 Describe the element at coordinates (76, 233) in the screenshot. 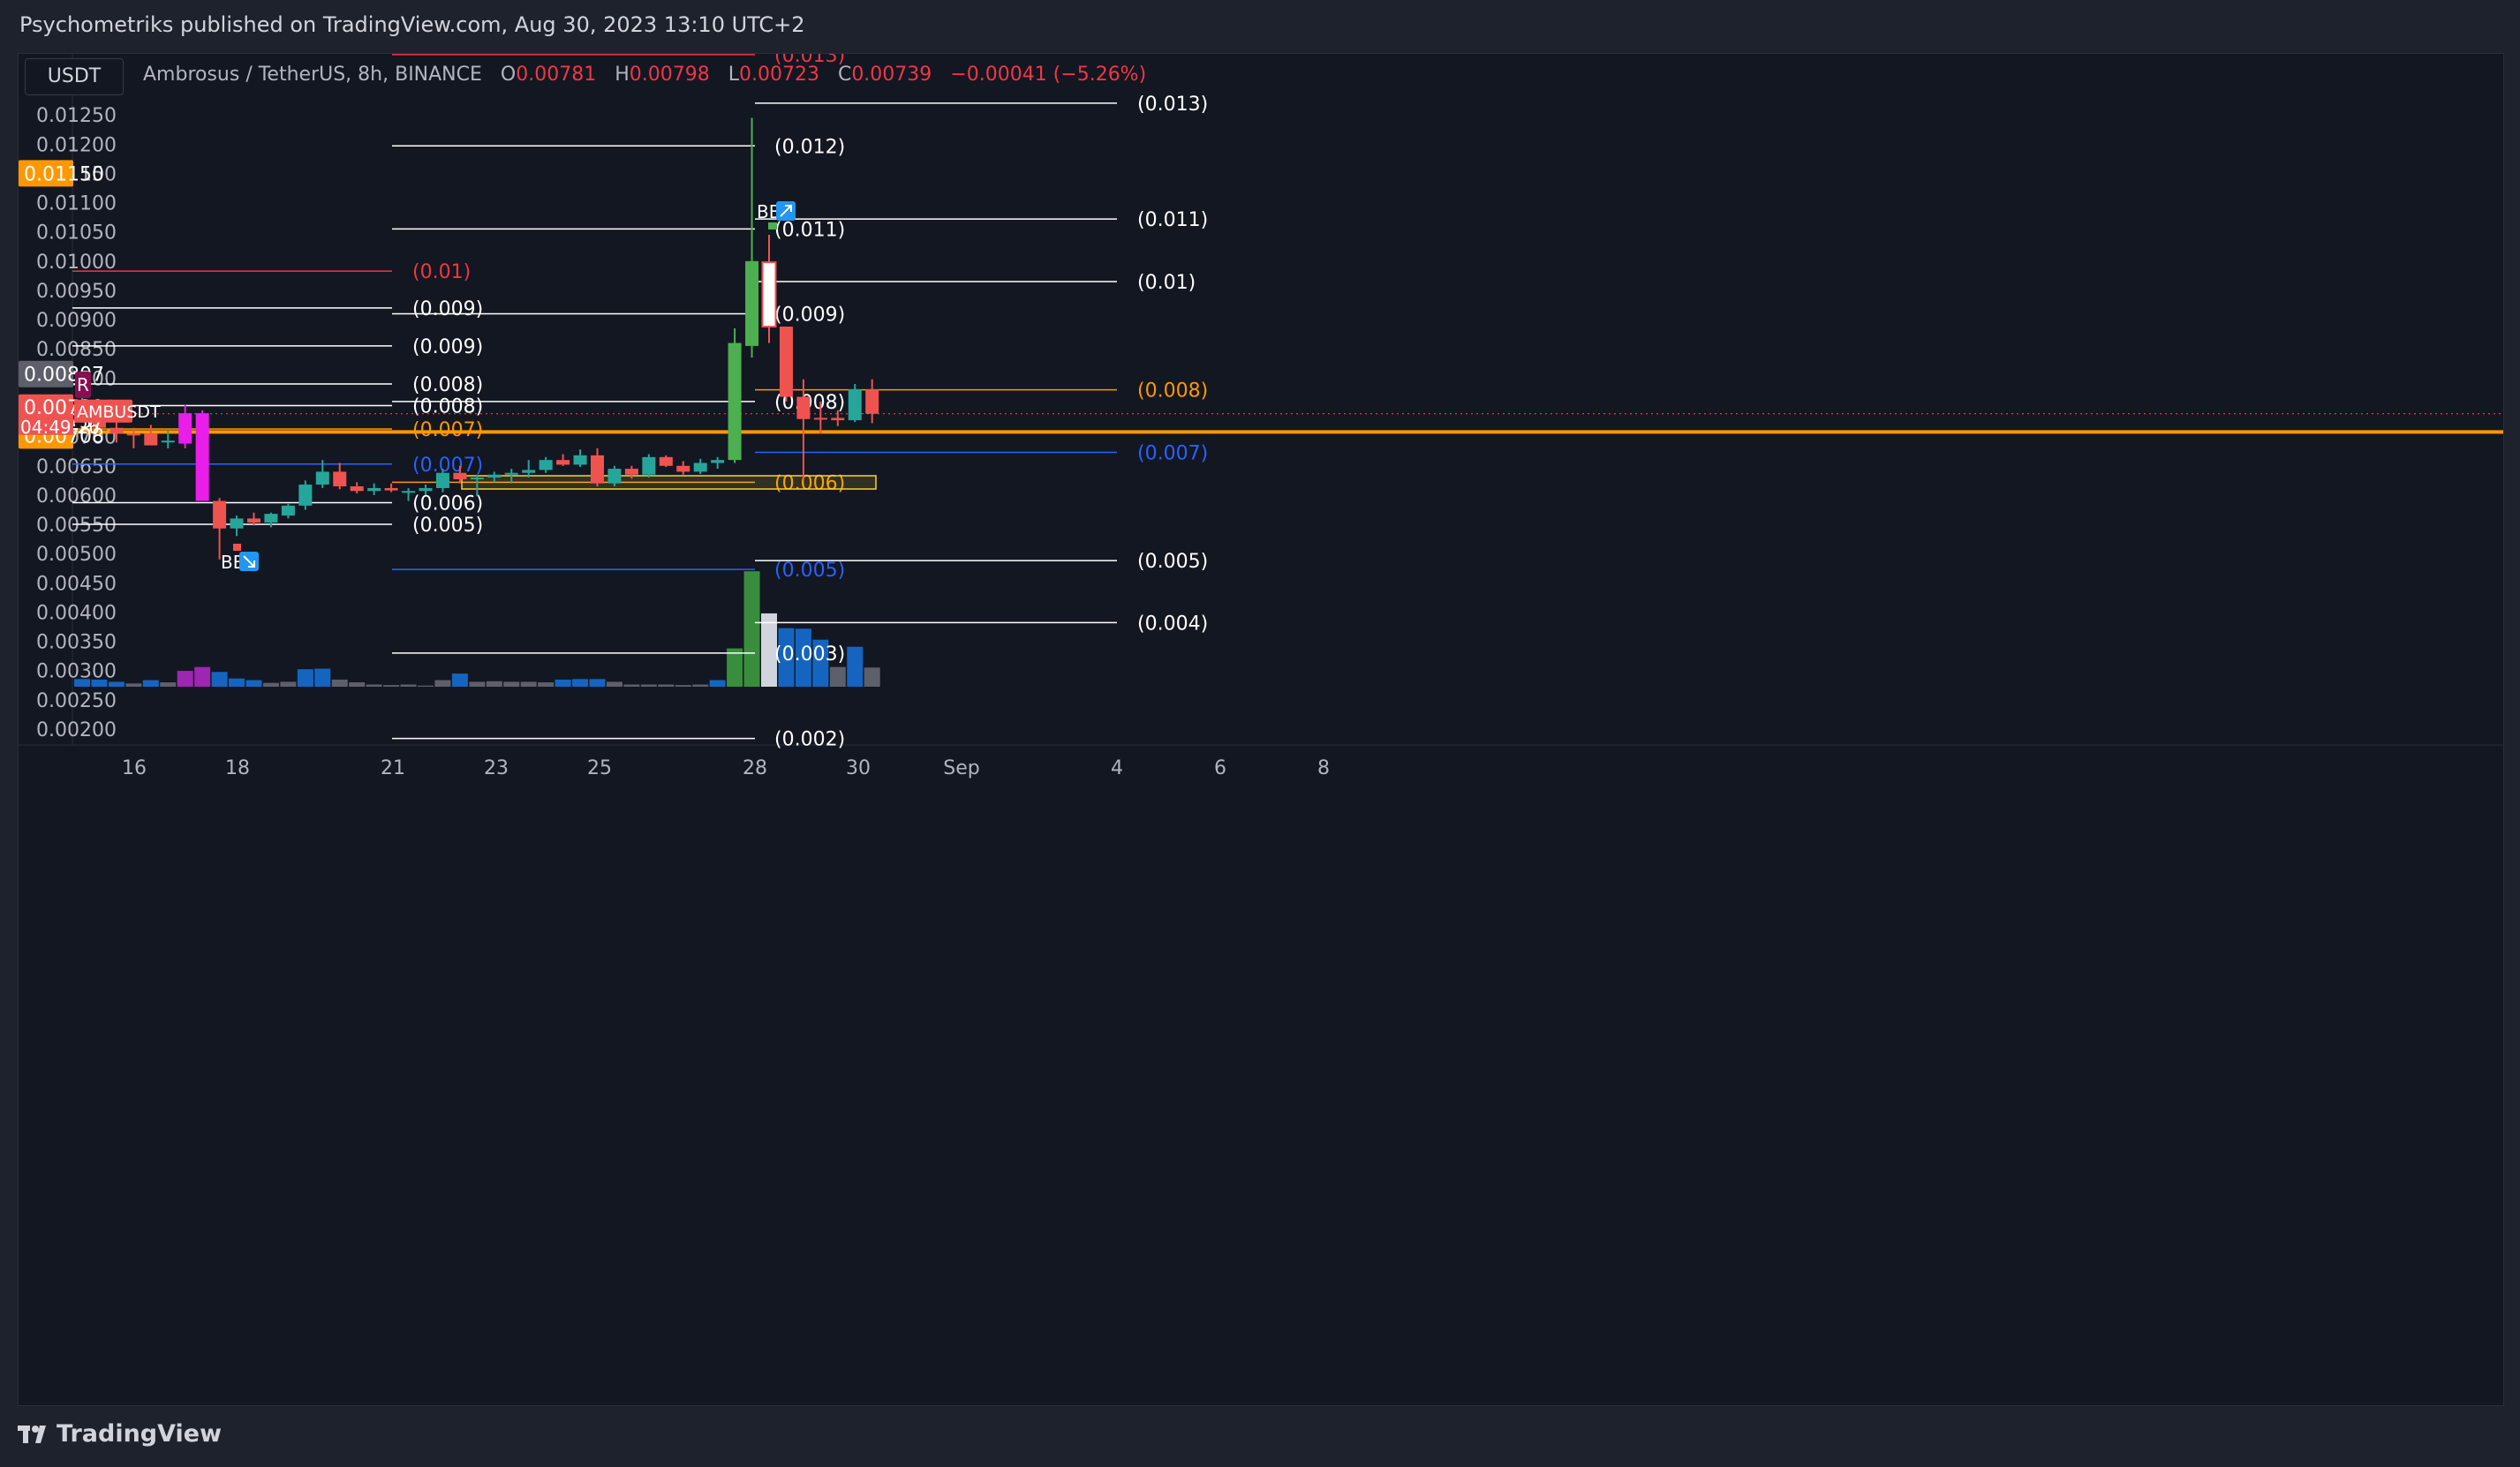

I see `price-tick-label: 0.01050` at that location.